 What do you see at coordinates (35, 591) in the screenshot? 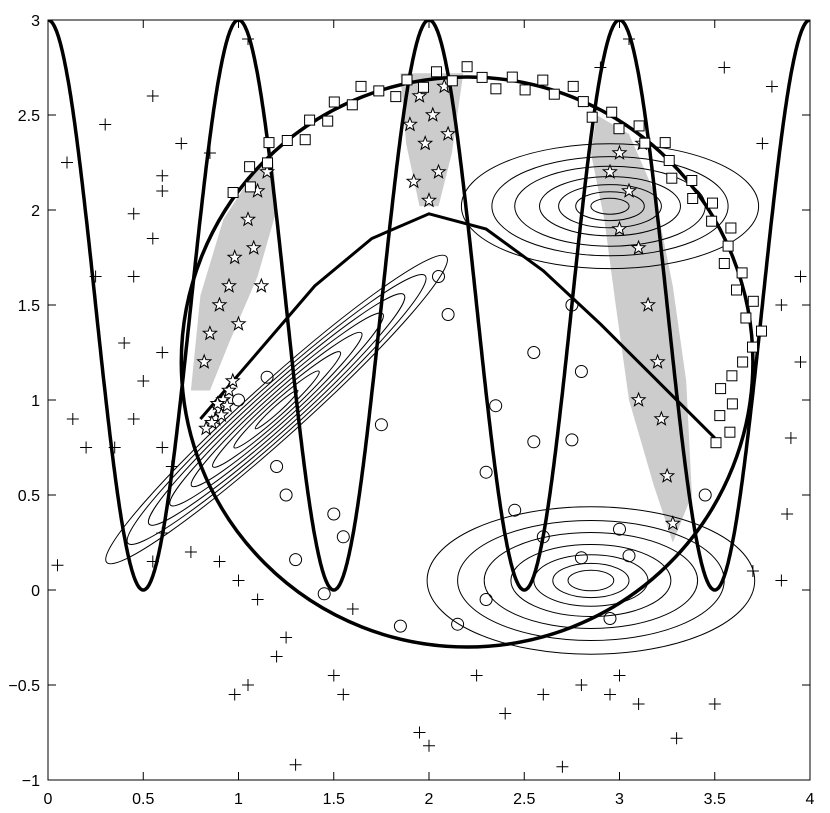
I see `y-tick-label: 0` at bounding box center [35, 591].